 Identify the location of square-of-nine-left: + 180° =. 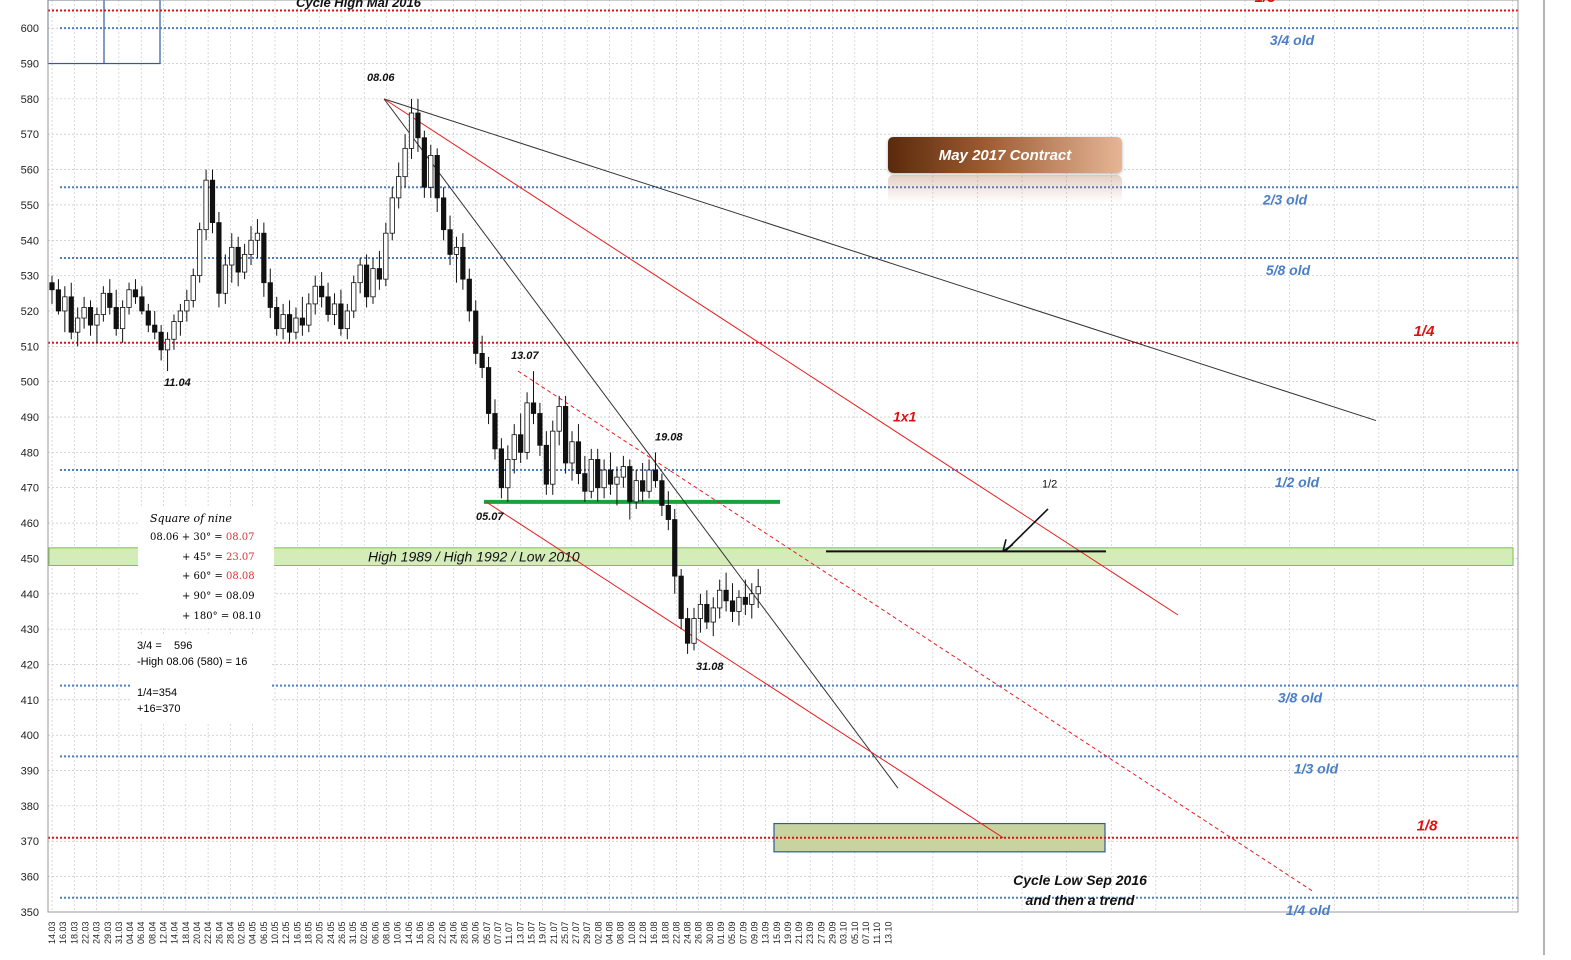
(206, 616).